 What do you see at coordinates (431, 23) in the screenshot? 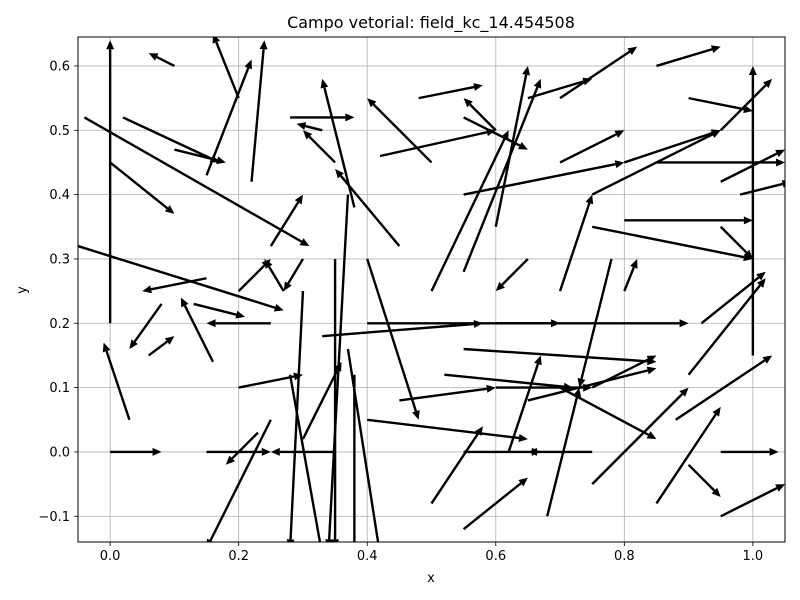
I see `chart-title: Campo vetorial: field_kc_14.454508` at bounding box center [431, 23].